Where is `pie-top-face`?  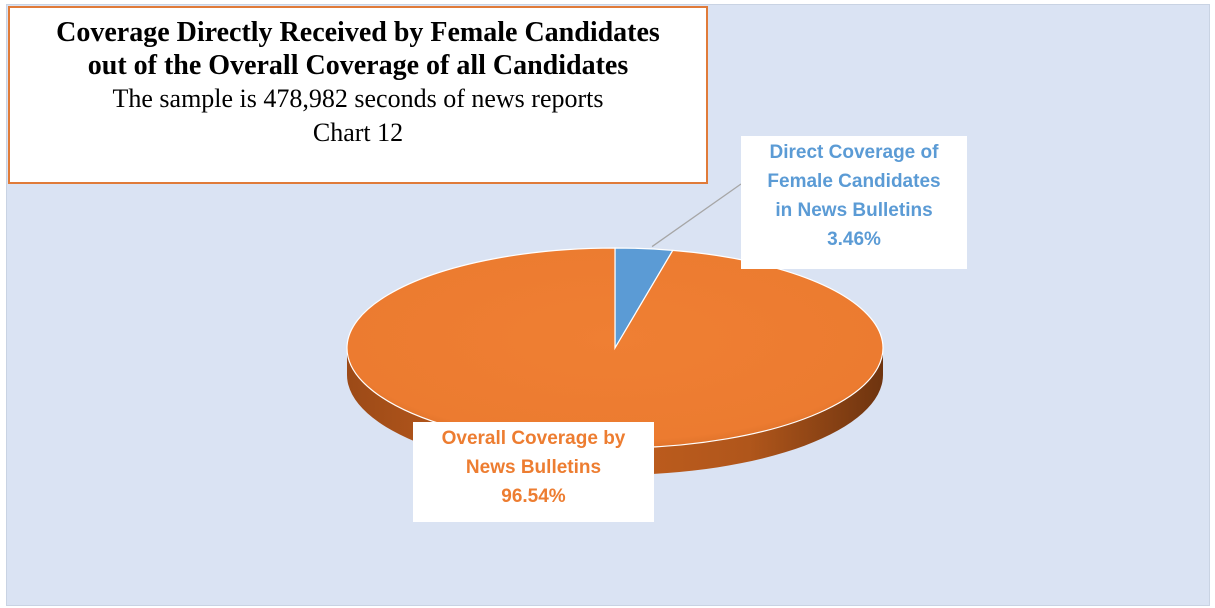 pie-top-face is located at coordinates (615, 348).